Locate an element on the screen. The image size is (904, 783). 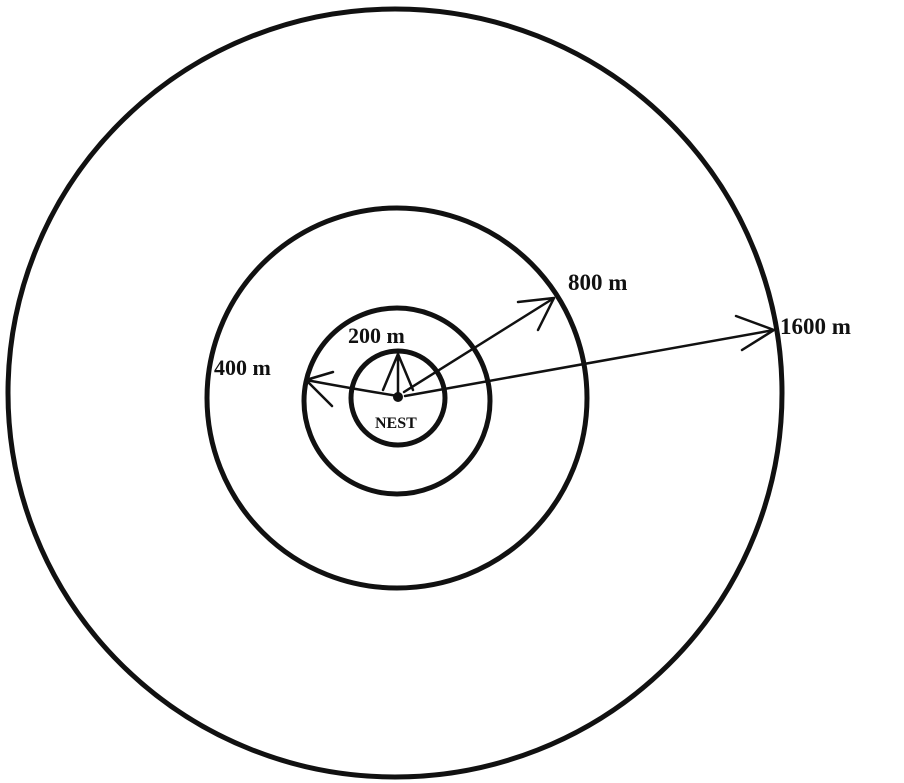
label-200: 200 m is located at coordinates (376, 335).